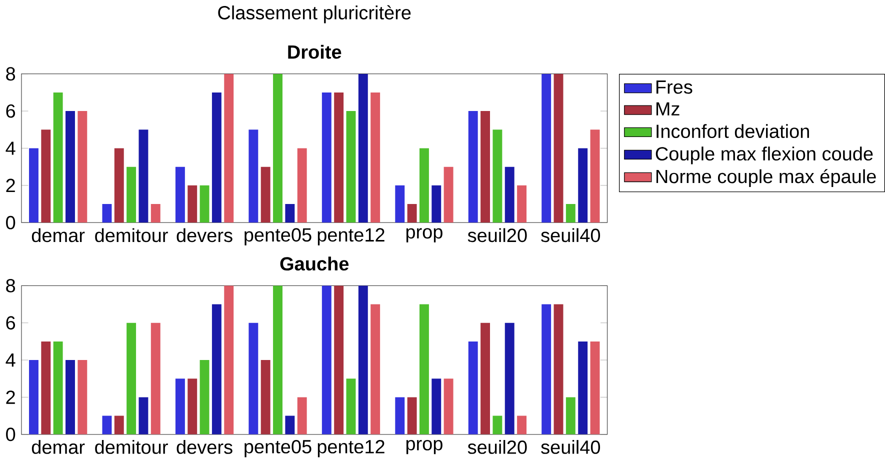  I want to click on y-tick-label: 6, so click(11, 111).